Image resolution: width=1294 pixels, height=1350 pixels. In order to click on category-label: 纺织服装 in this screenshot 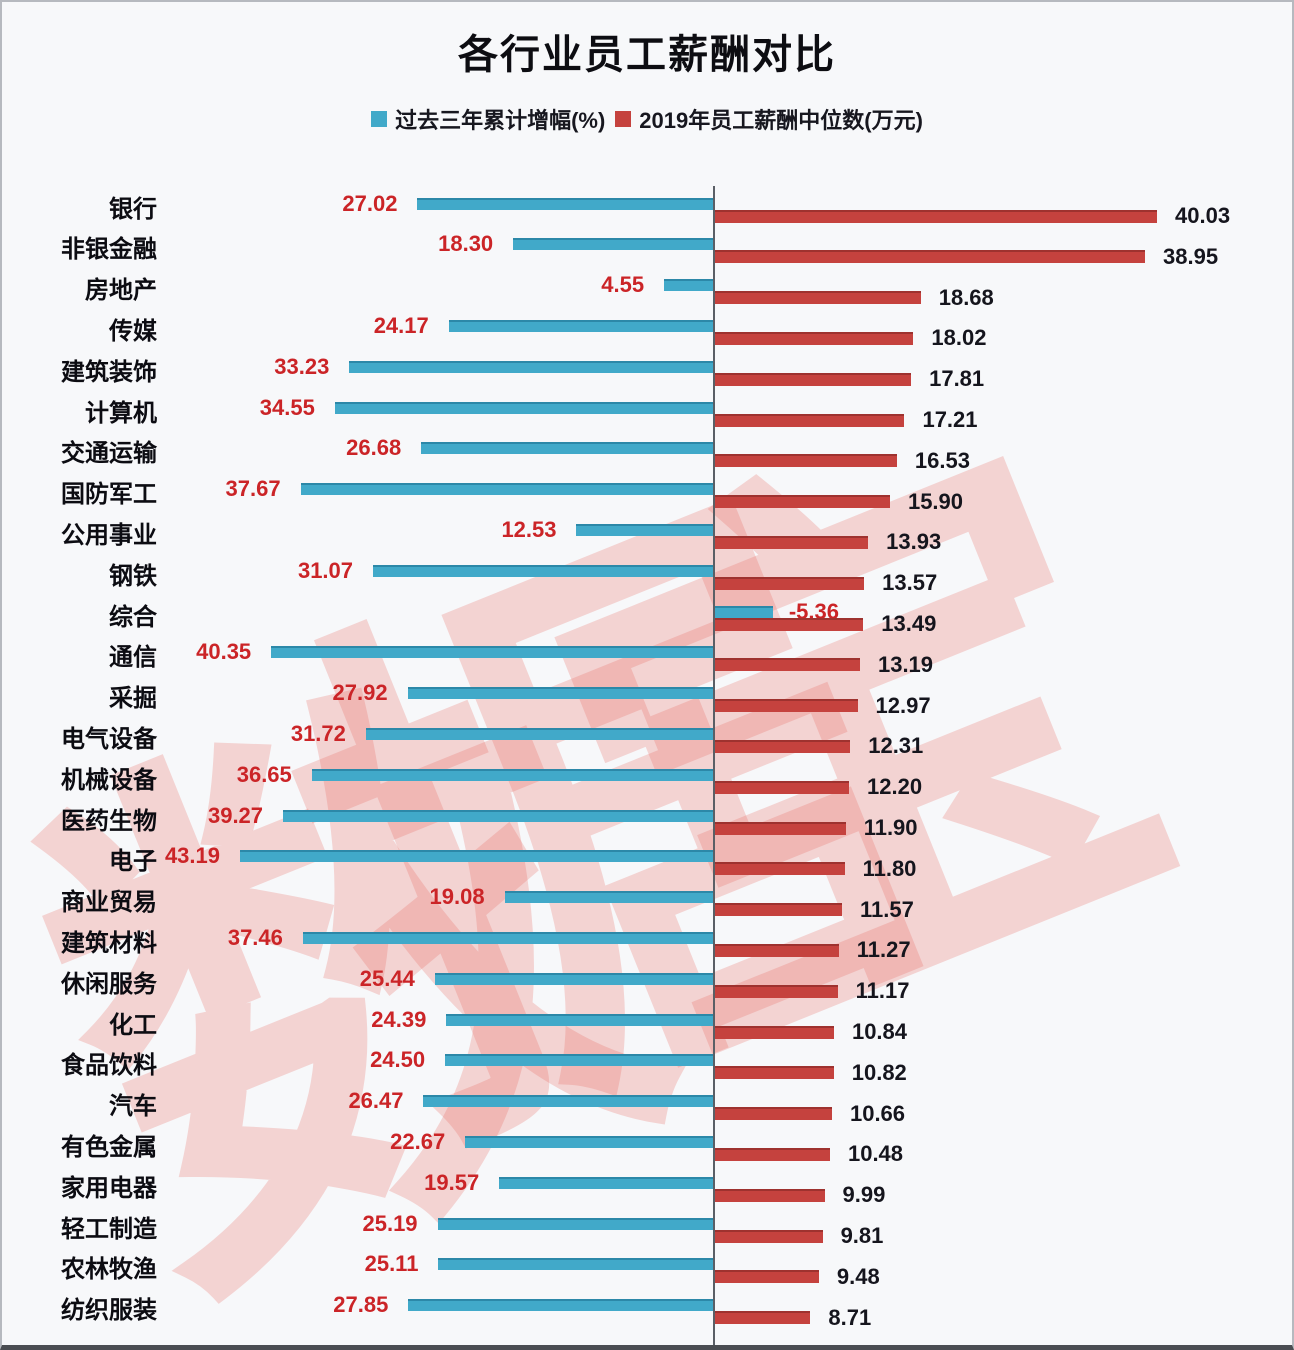, I will do `click(109, 1311)`.